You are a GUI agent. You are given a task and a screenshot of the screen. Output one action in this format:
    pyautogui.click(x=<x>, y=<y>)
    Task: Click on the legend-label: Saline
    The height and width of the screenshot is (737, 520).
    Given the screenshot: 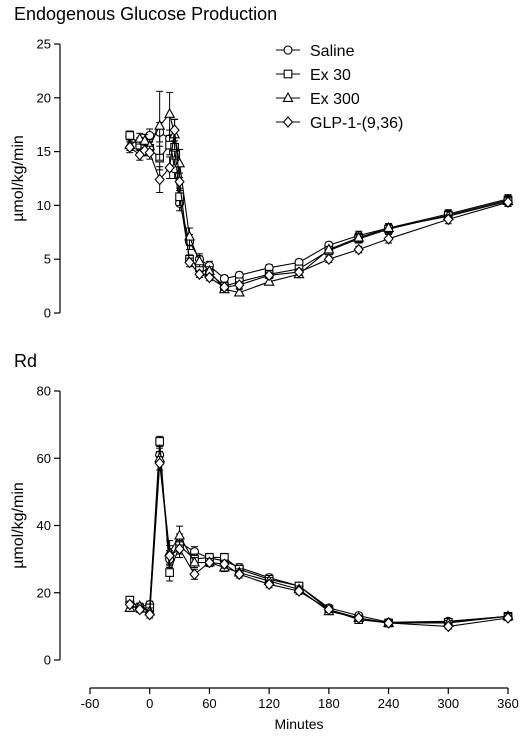 What is the action you would take?
    pyautogui.click(x=332, y=51)
    